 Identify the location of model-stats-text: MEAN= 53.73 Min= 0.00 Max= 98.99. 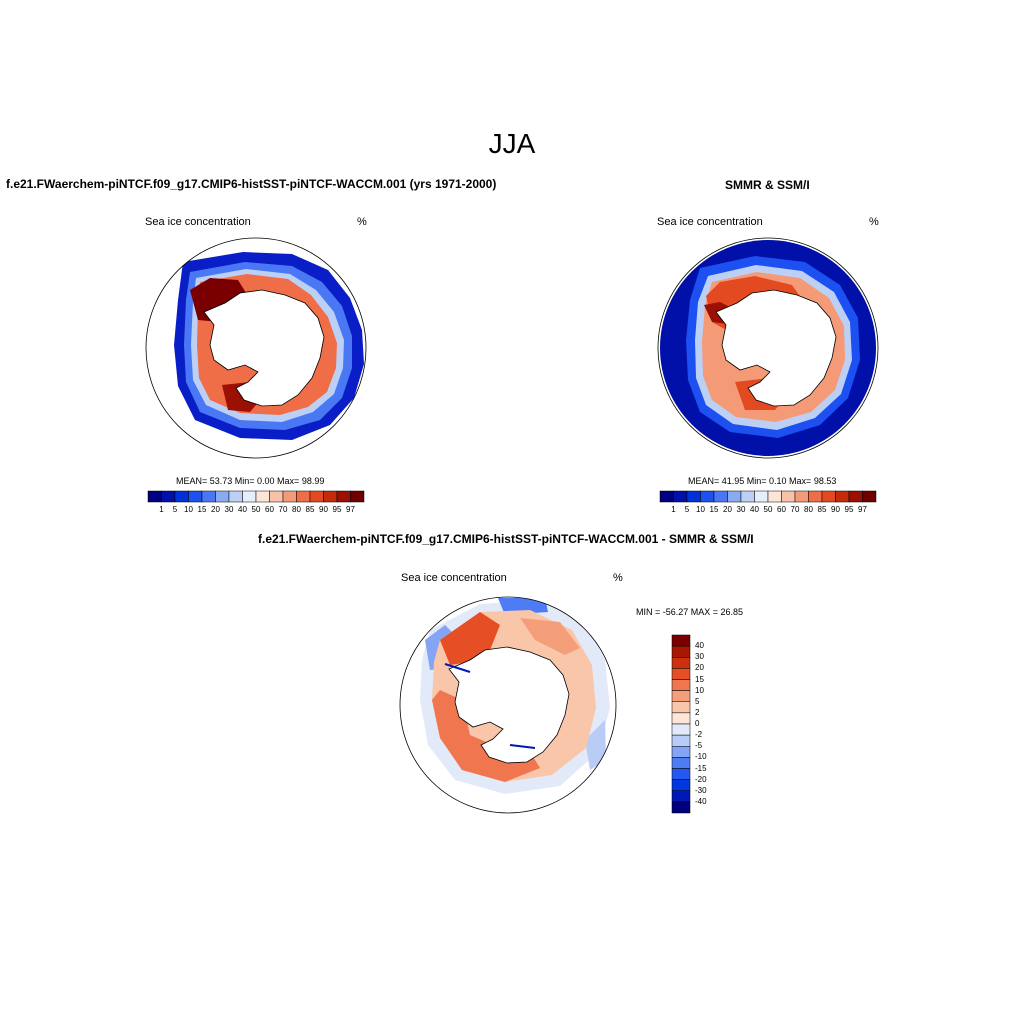
(250, 481).